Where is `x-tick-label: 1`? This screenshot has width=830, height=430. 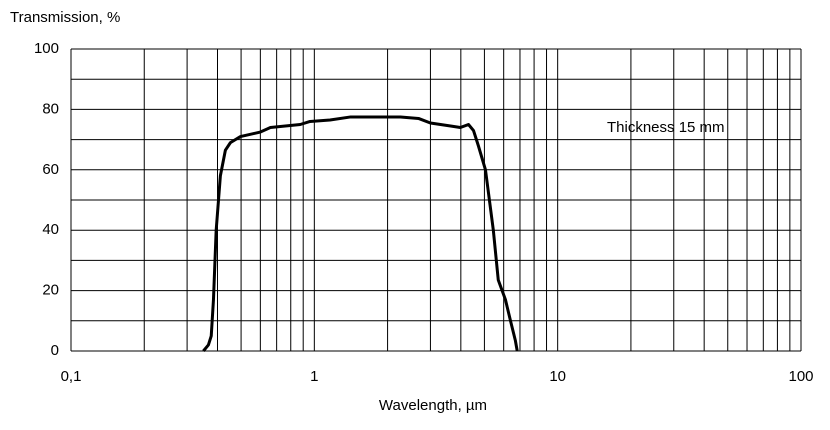
x-tick-label: 1 is located at coordinates (314, 376).